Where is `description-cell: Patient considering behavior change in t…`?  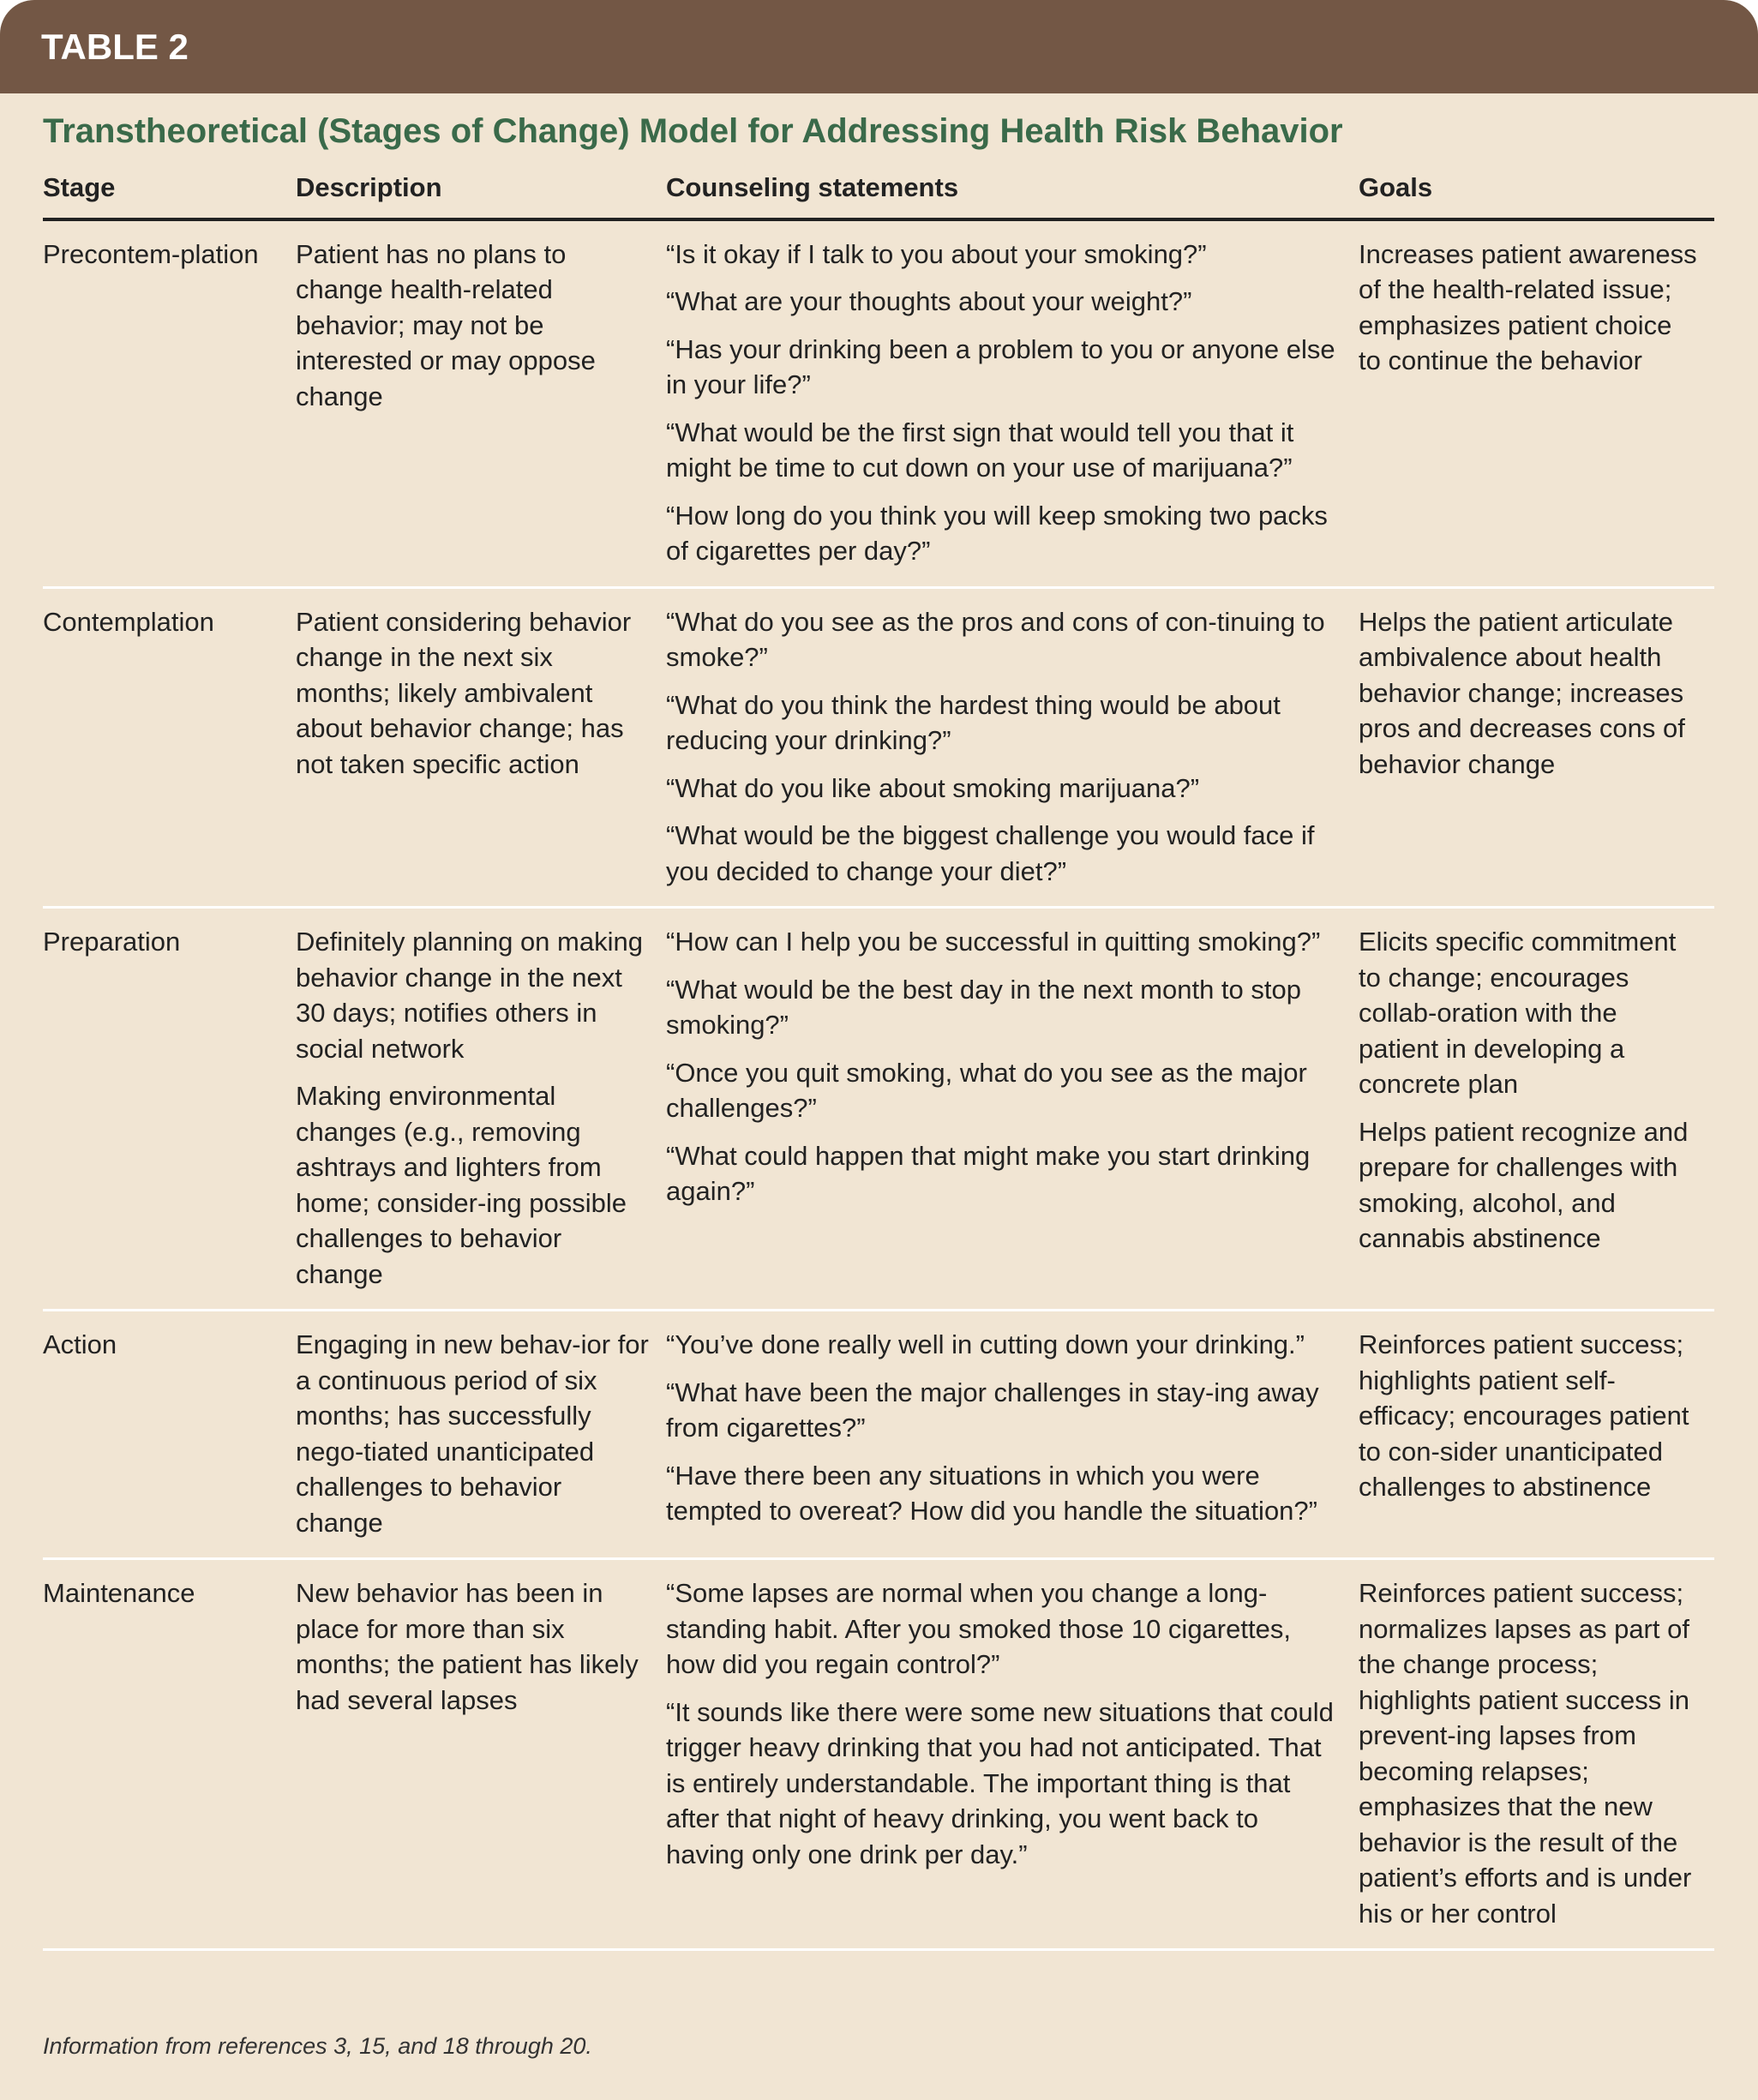
description-cell: Patient considering behavior change in t… is located at coordinates (481, 748).